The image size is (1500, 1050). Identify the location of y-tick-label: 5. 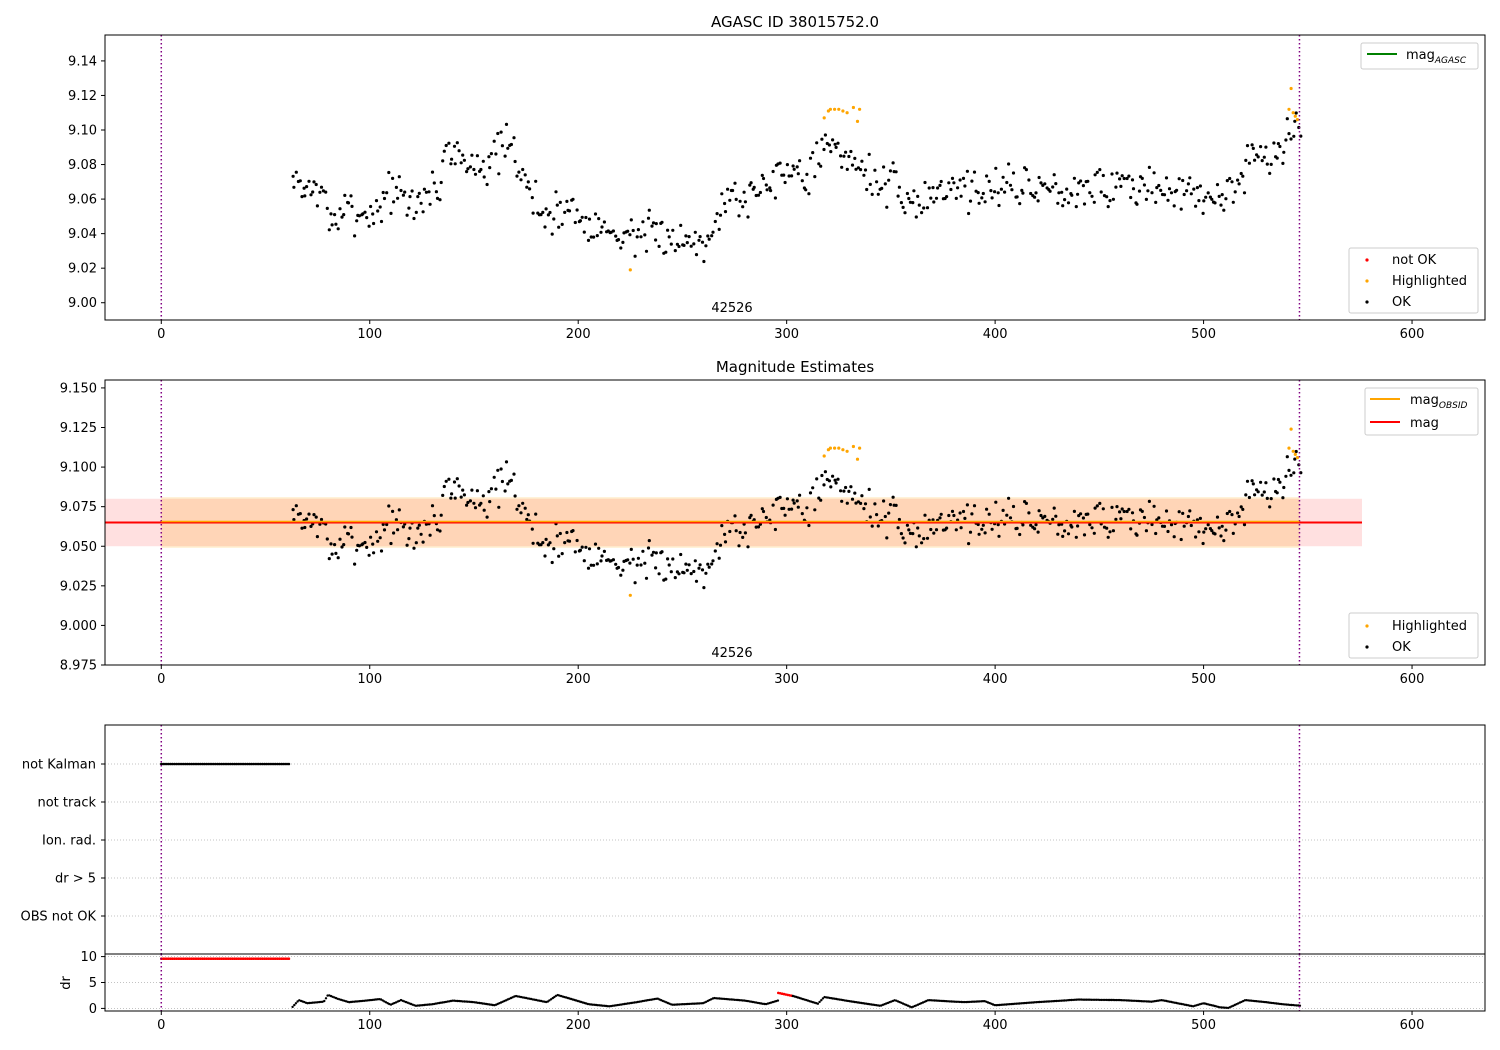
(93, 983).